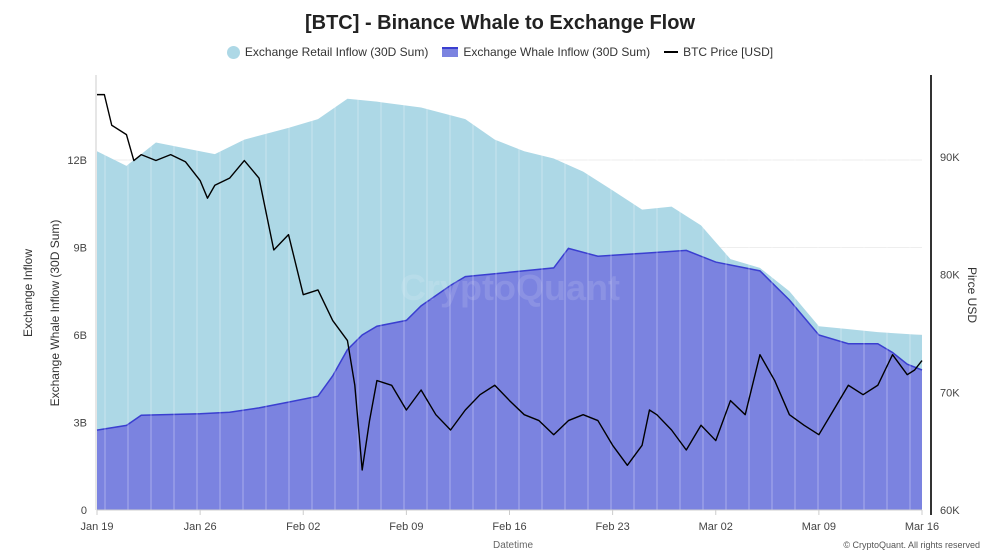 This screenshot has height=557, width=1000. Describe the element at coordinates (96, 527) in the screenshot. I see `x-tick-label: Jan 19` at that location.